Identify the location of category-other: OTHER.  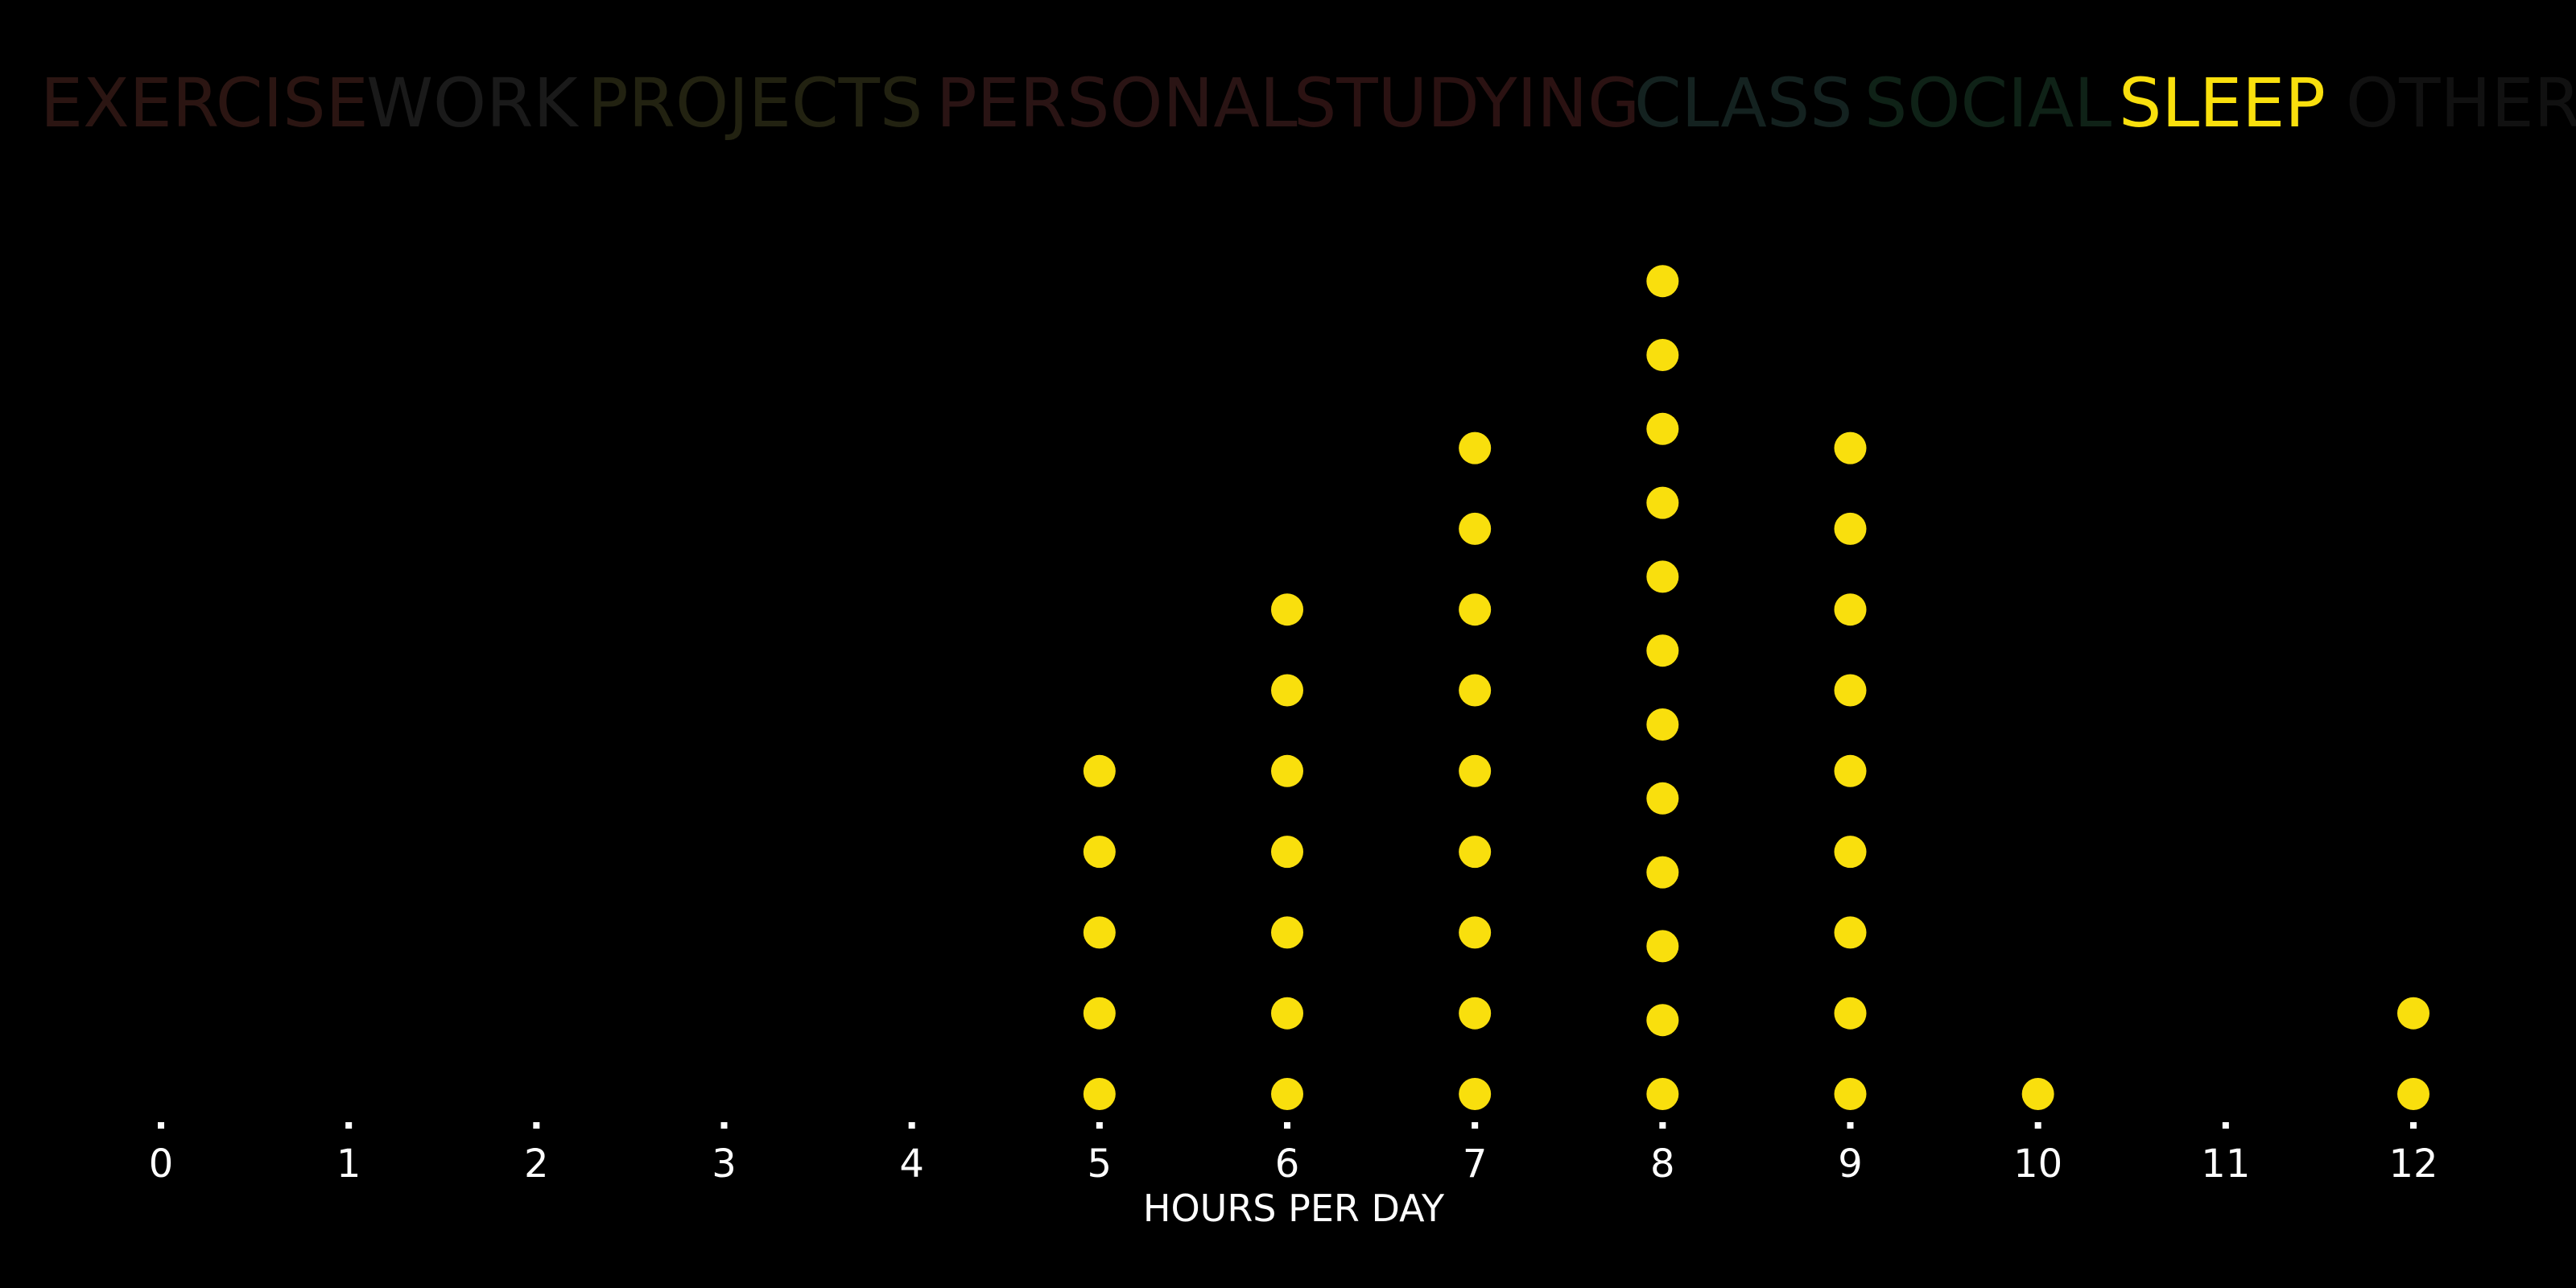
(2461, 103).